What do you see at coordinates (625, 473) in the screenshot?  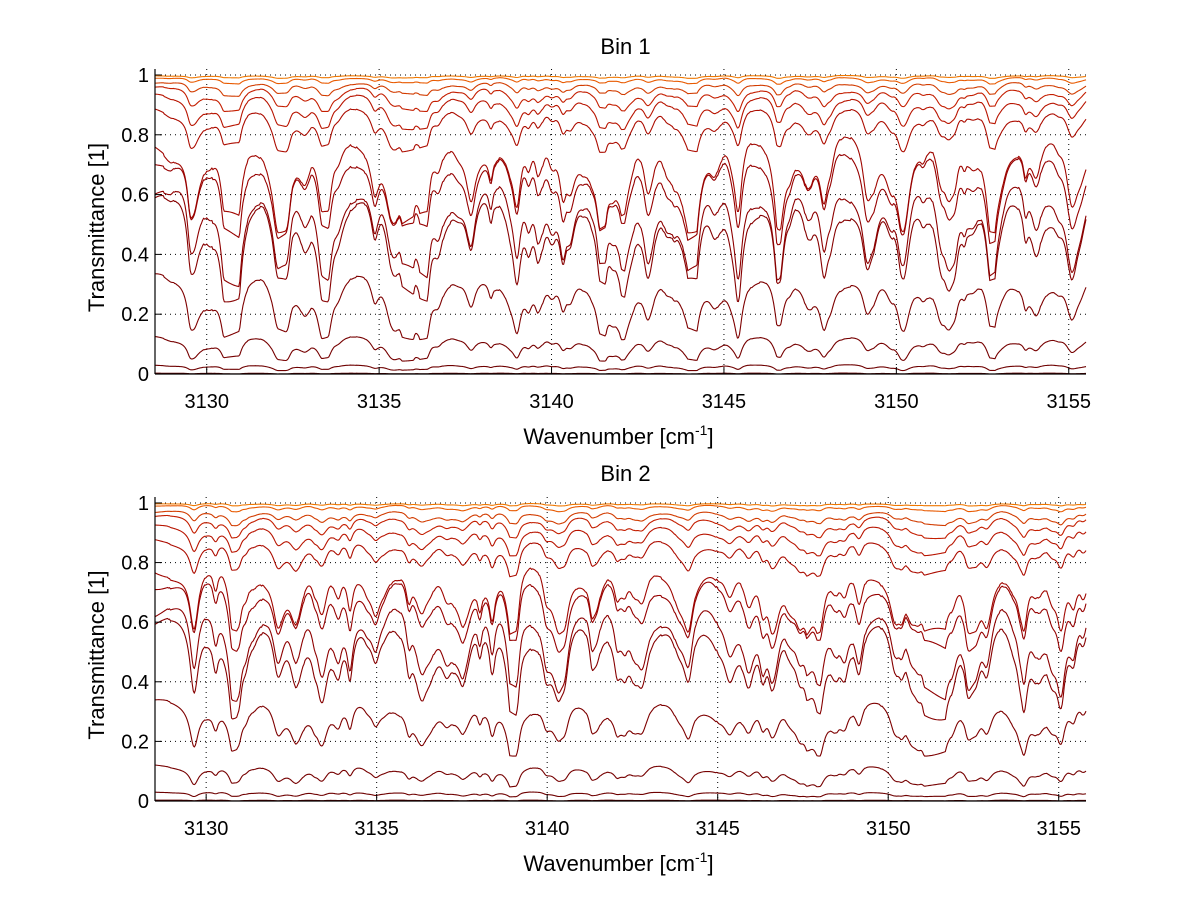 I see `chart-title: Bin 2` at bounding box center [625, 473].